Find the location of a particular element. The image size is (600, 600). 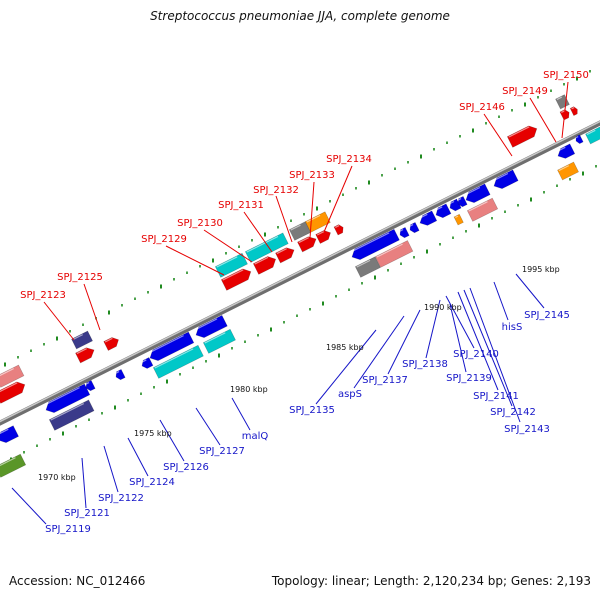

gene-gray-upper is located at coordinates (562, 102).